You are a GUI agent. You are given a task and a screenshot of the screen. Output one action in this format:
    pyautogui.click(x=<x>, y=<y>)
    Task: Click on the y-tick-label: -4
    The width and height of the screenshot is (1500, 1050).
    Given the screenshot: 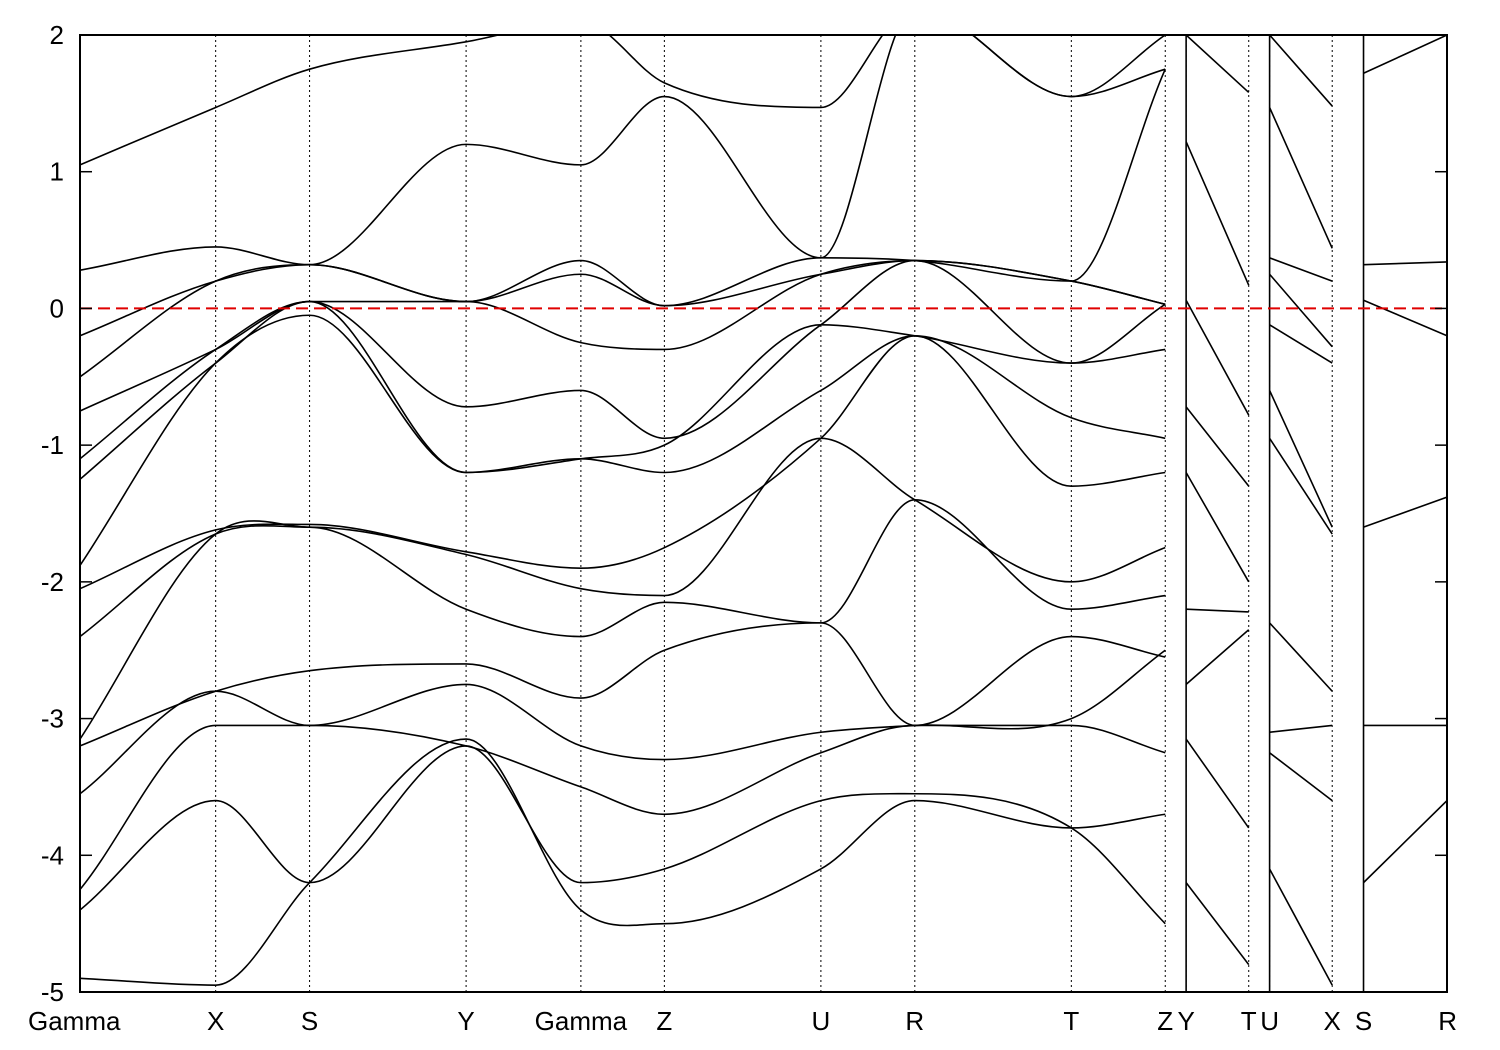 What is the action you would take?
    pyautogui.click(x=52, y=855)
    